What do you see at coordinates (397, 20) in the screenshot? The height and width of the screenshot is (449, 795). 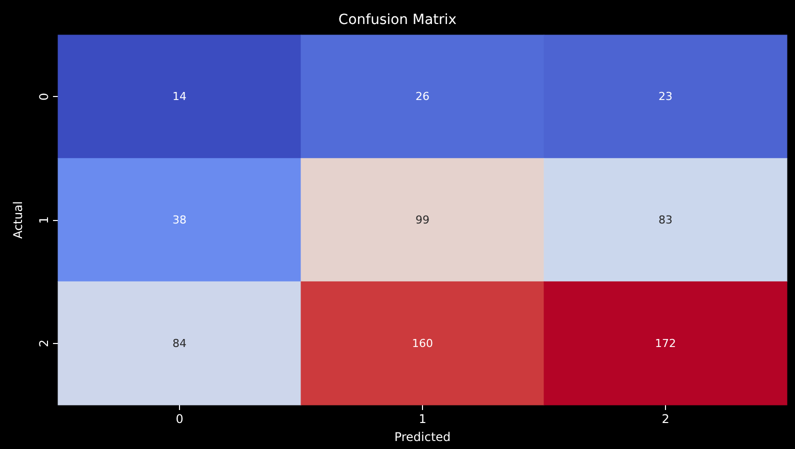 I see `chart-title: Confusion Matrix` at bounding box center [397, 20].